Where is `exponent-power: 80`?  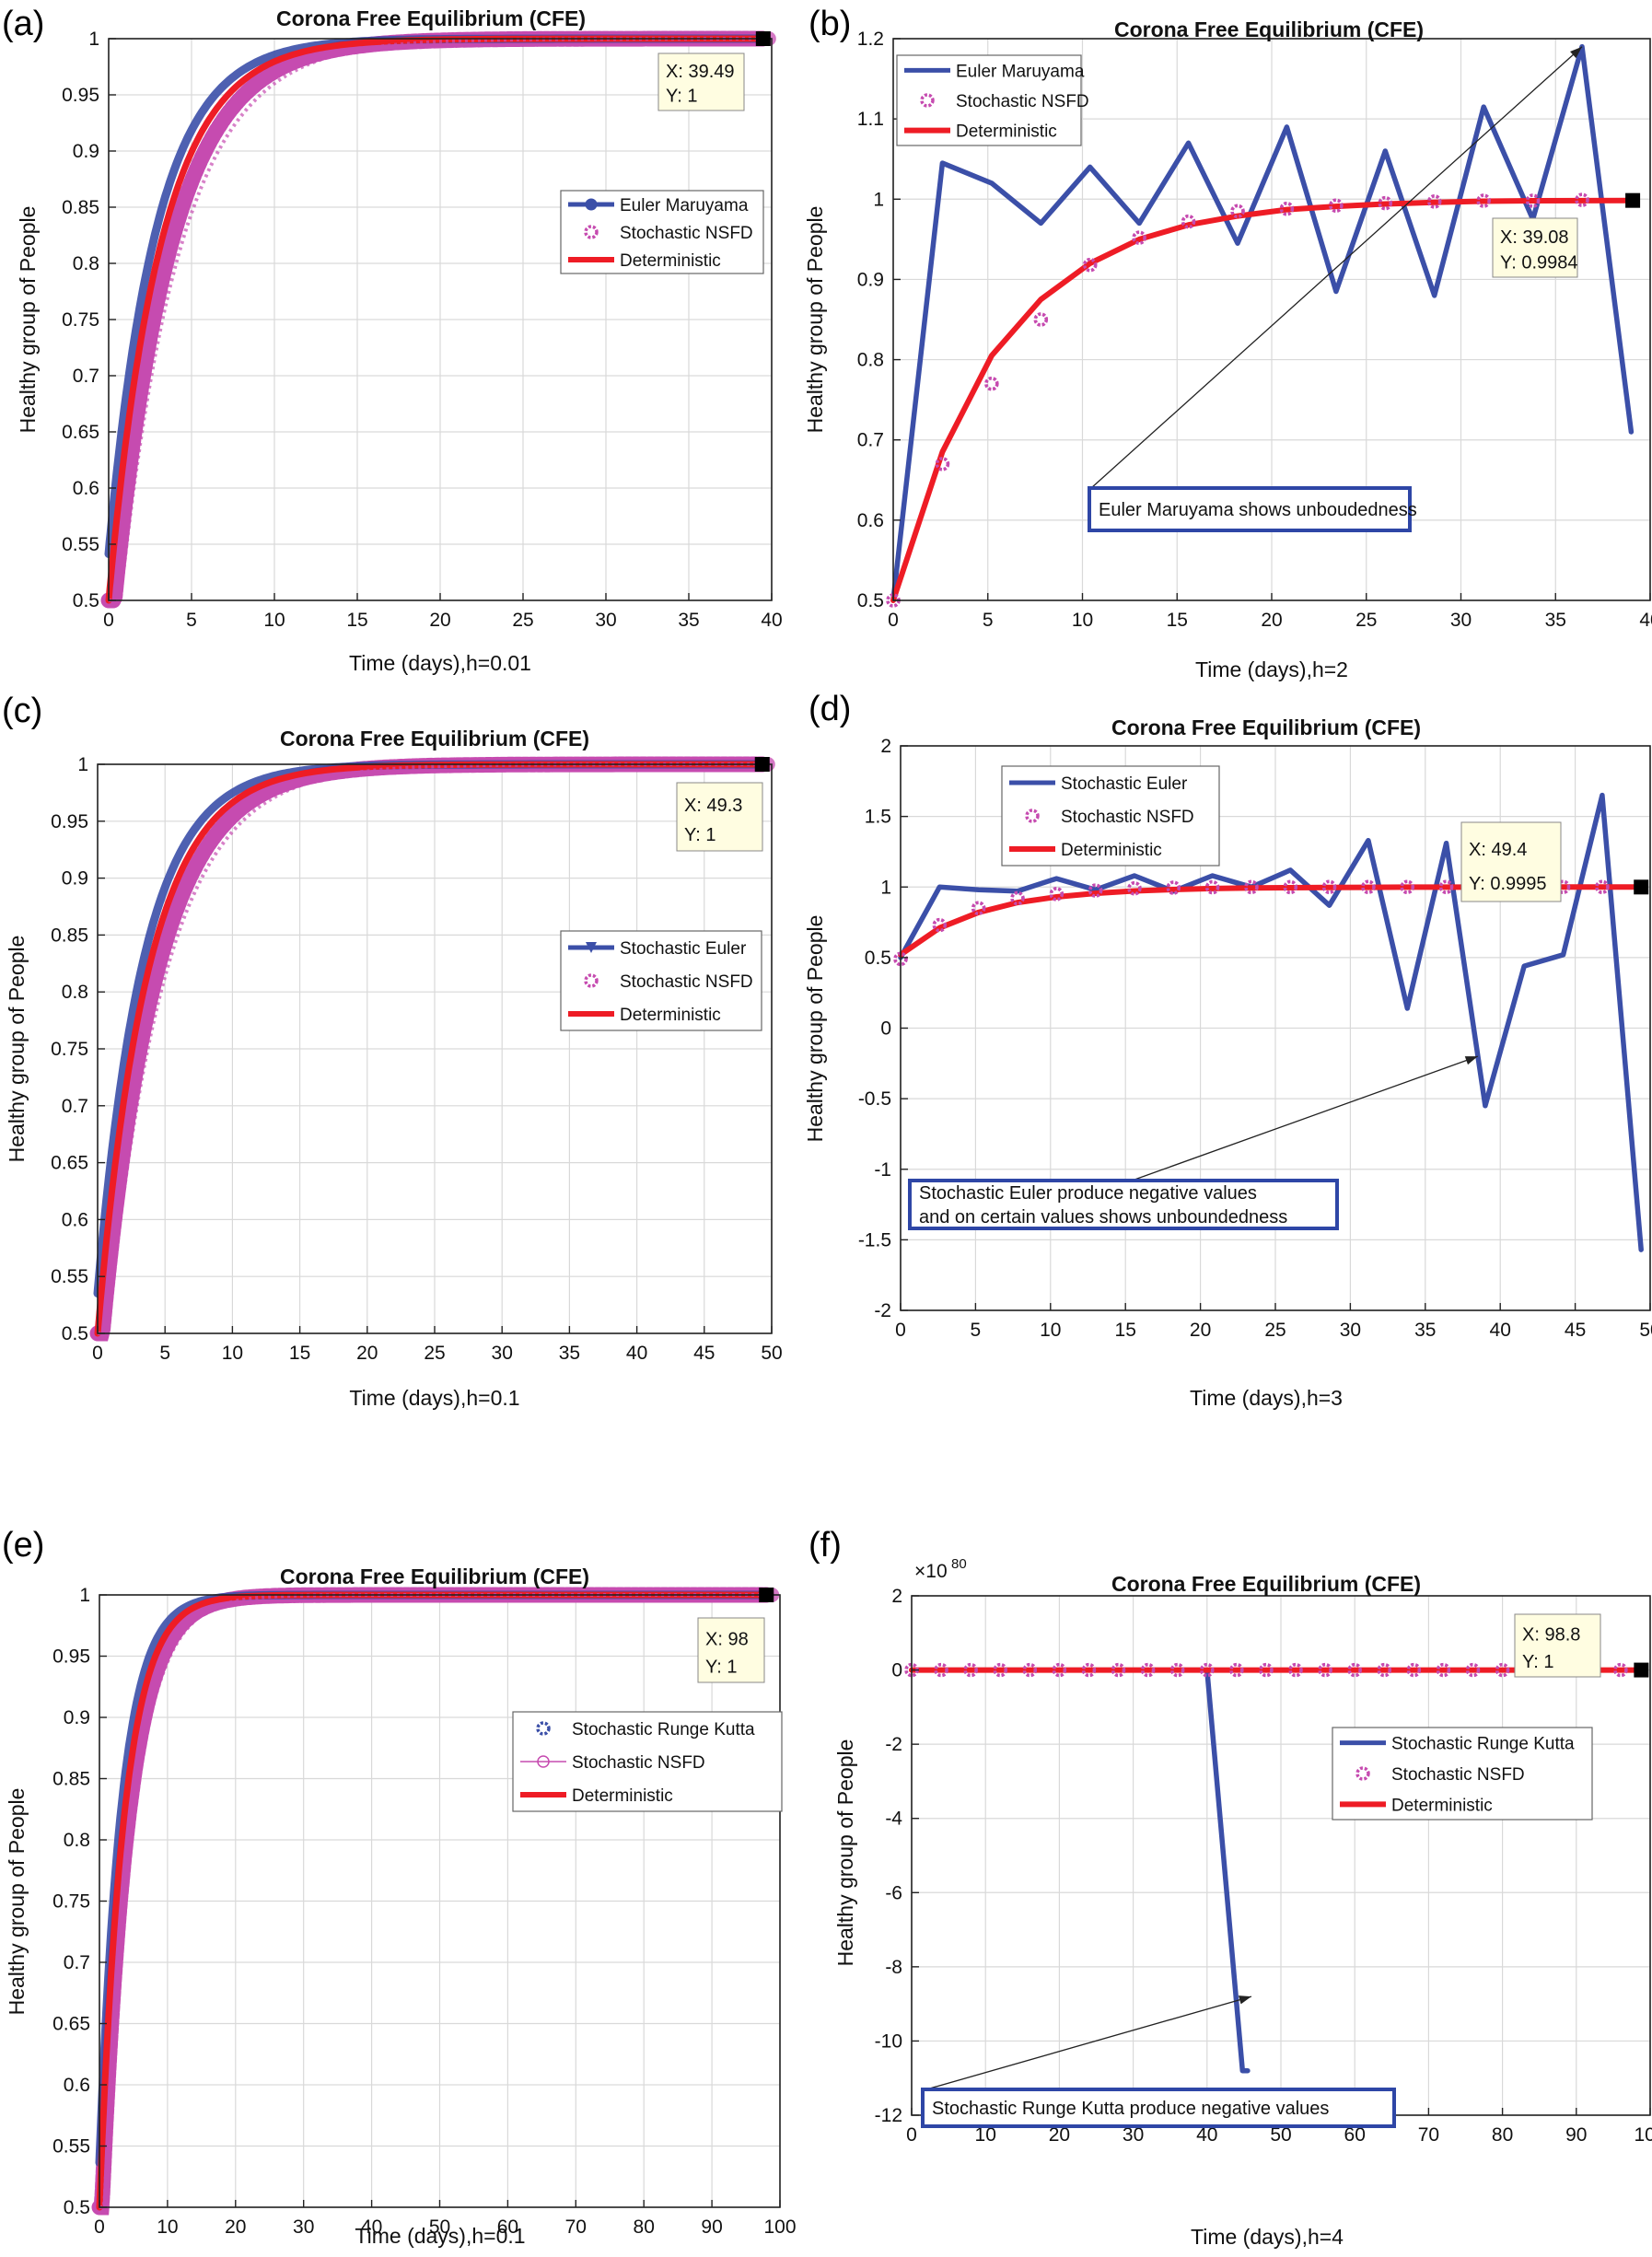 exponent-power: 80 is located at coordinates (959, 1564).